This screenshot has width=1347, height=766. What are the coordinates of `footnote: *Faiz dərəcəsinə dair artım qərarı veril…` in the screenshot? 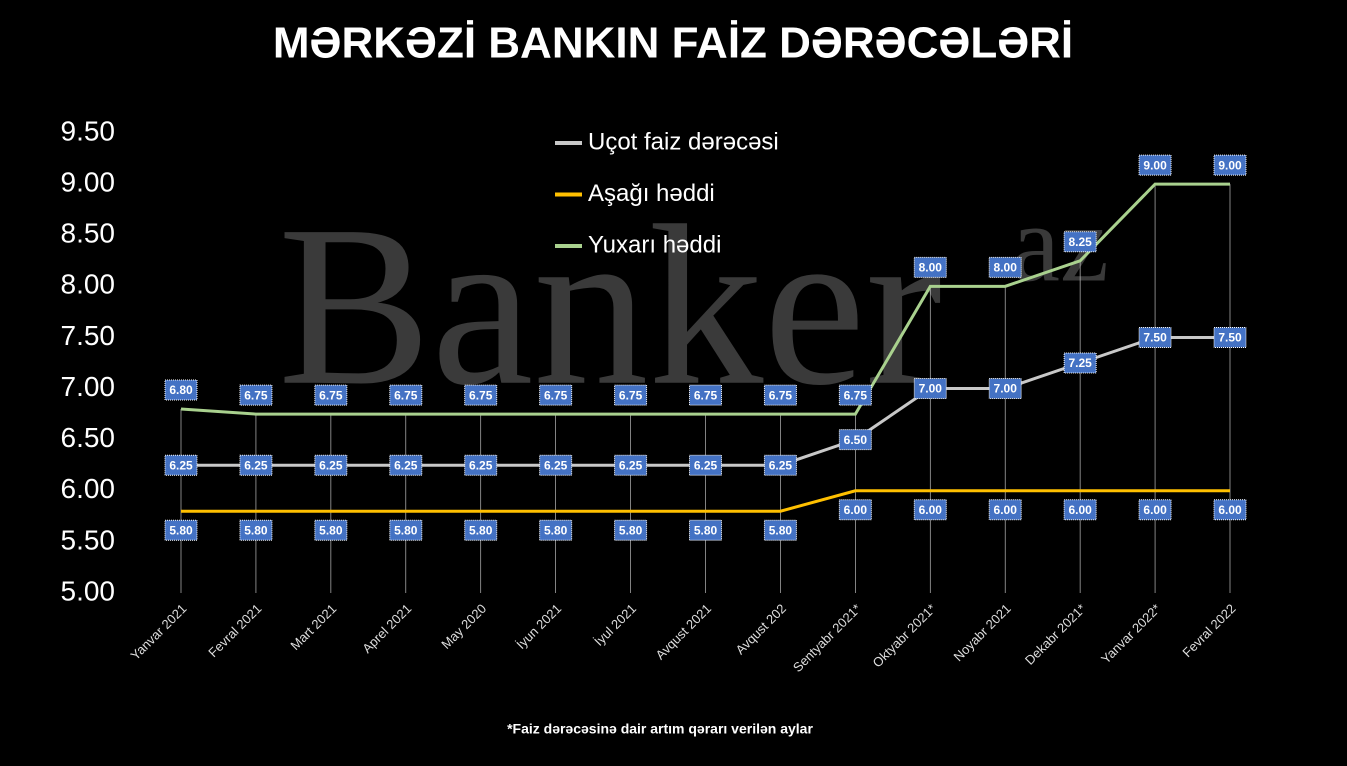 It's located at (660, 729).